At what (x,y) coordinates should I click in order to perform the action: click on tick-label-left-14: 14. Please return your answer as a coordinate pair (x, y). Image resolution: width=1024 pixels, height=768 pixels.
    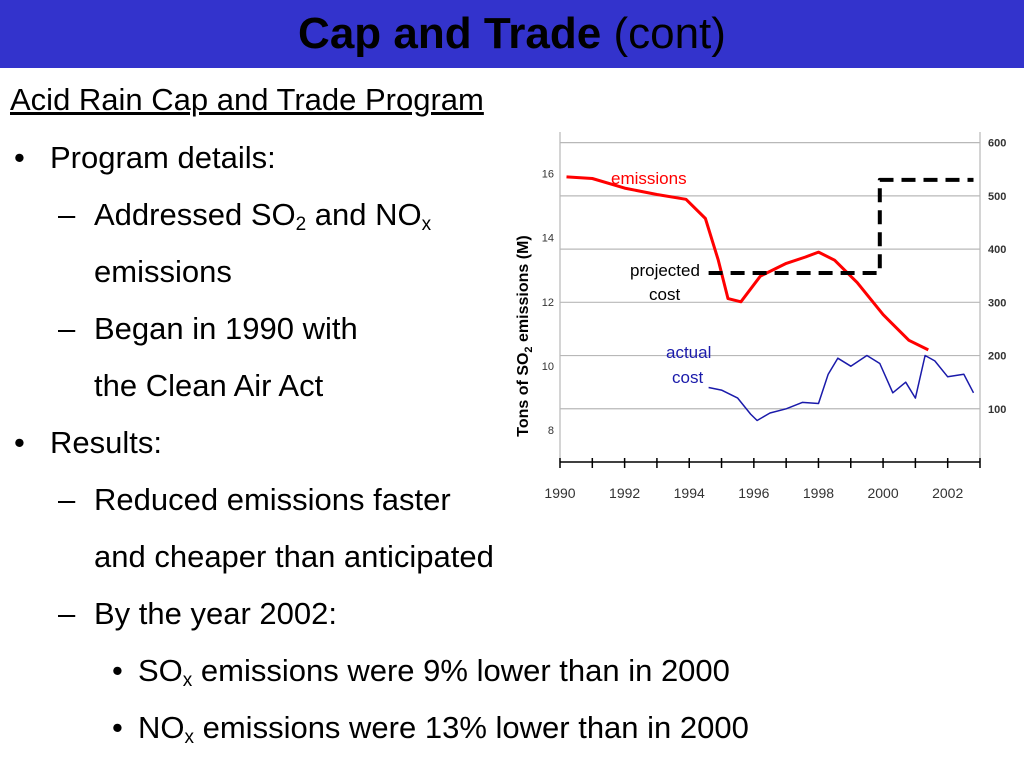
    Looking at the image, I should click on (548, 239).